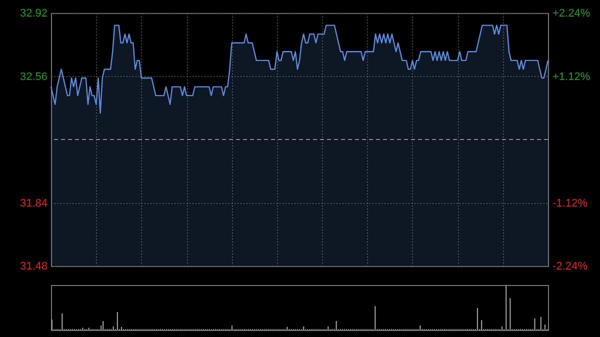  Describe the element at coordinates (34, 266) in the screenshot. I see `y-tick-label: 31.48` at that location.